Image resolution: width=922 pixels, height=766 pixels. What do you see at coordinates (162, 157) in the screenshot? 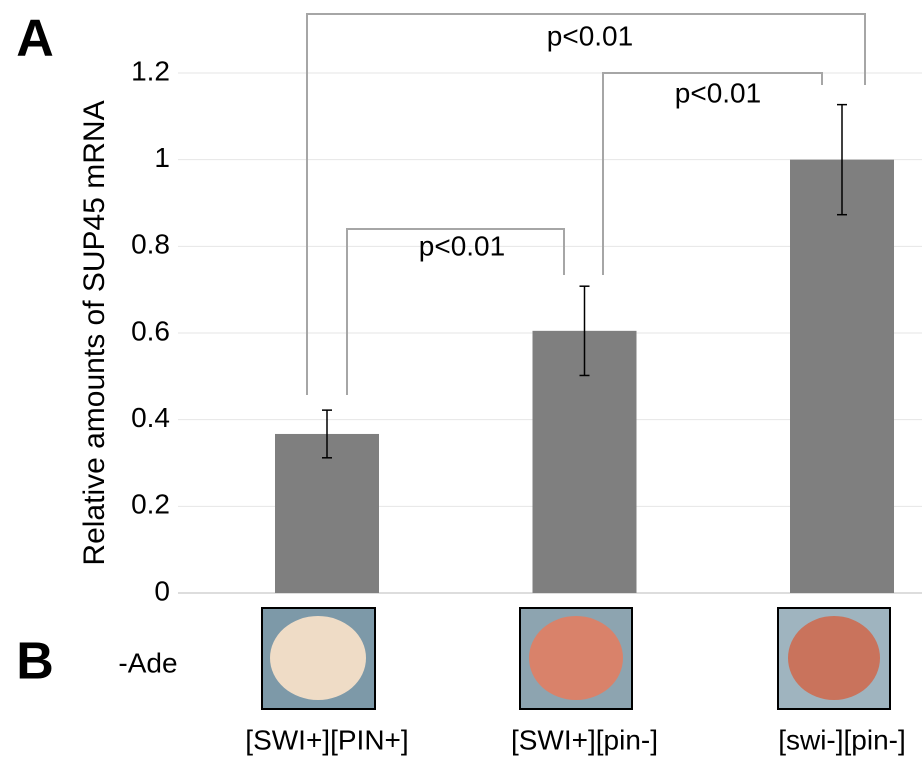
I see `y-tick-label: 1` at bounding box center [162, 157].